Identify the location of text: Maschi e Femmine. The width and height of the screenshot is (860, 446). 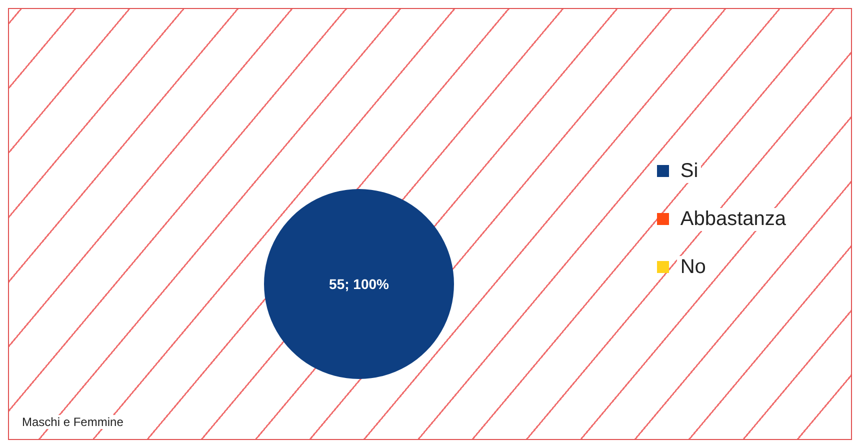
(72, 422).